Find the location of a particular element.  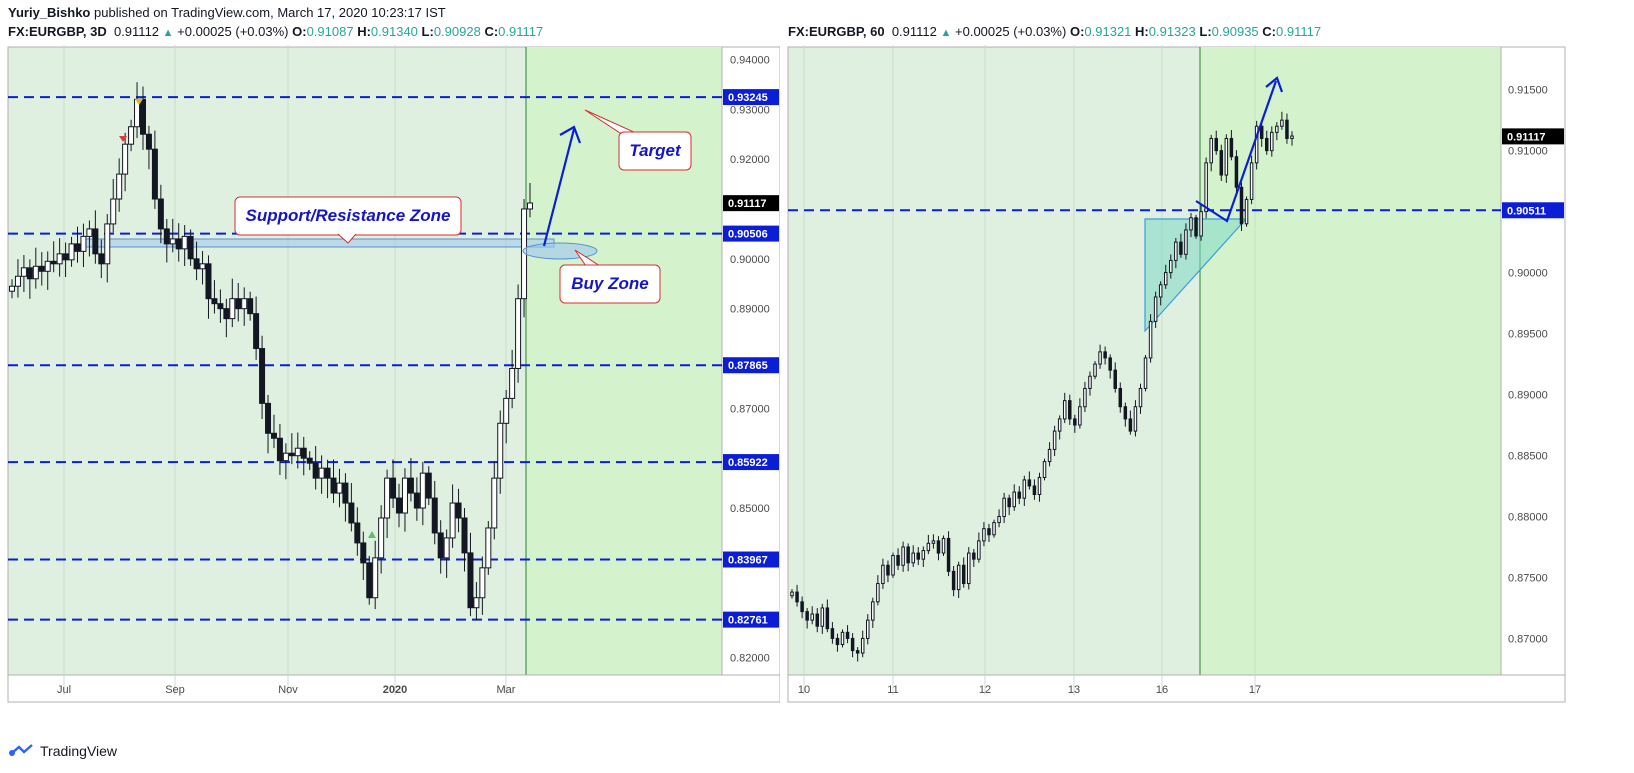

level-tag-text: 0.87865 is located at coordinates (748, 366).